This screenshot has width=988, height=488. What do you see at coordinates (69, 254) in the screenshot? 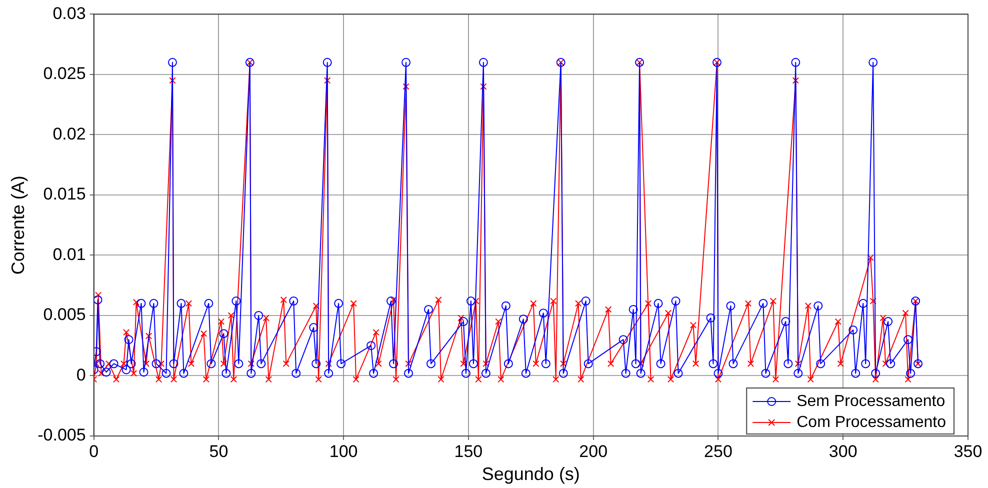
I see `y-tick-label: 0.01` at bounding box center [69, 254].